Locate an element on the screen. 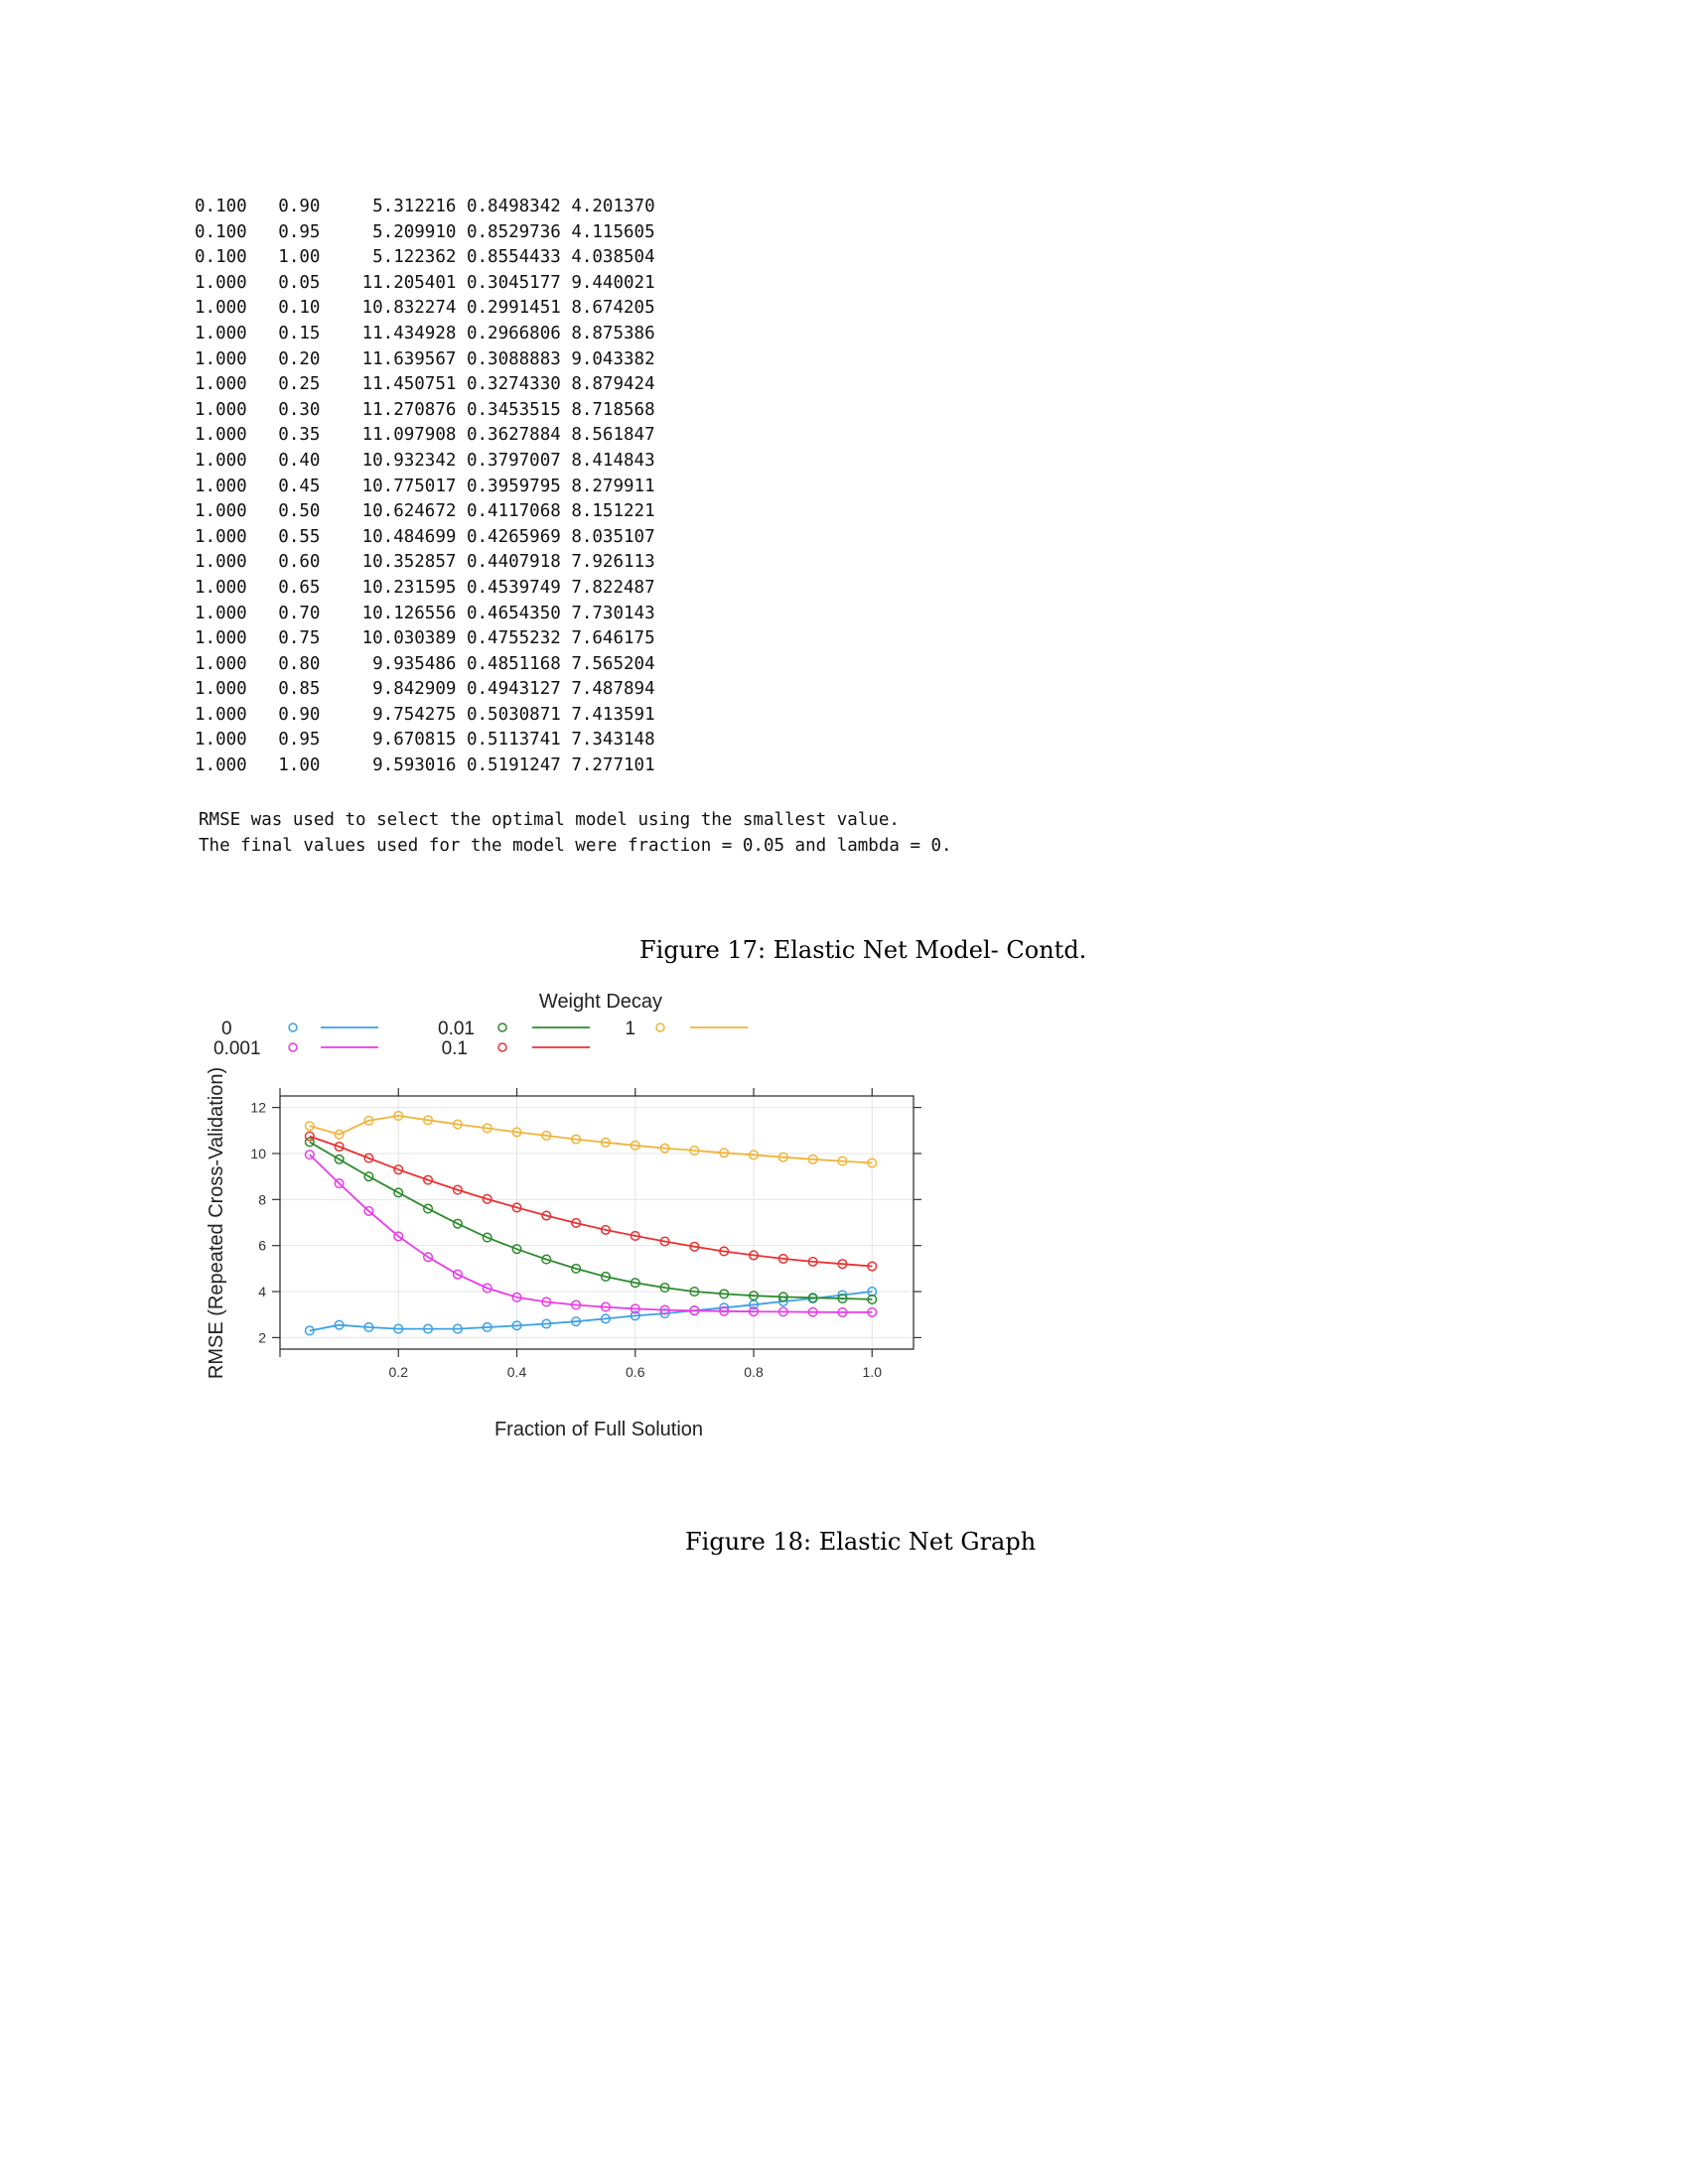 This screenshot has height=2184, width=1688. table-cell: 11.097908 is located at coordinates (388, 435).